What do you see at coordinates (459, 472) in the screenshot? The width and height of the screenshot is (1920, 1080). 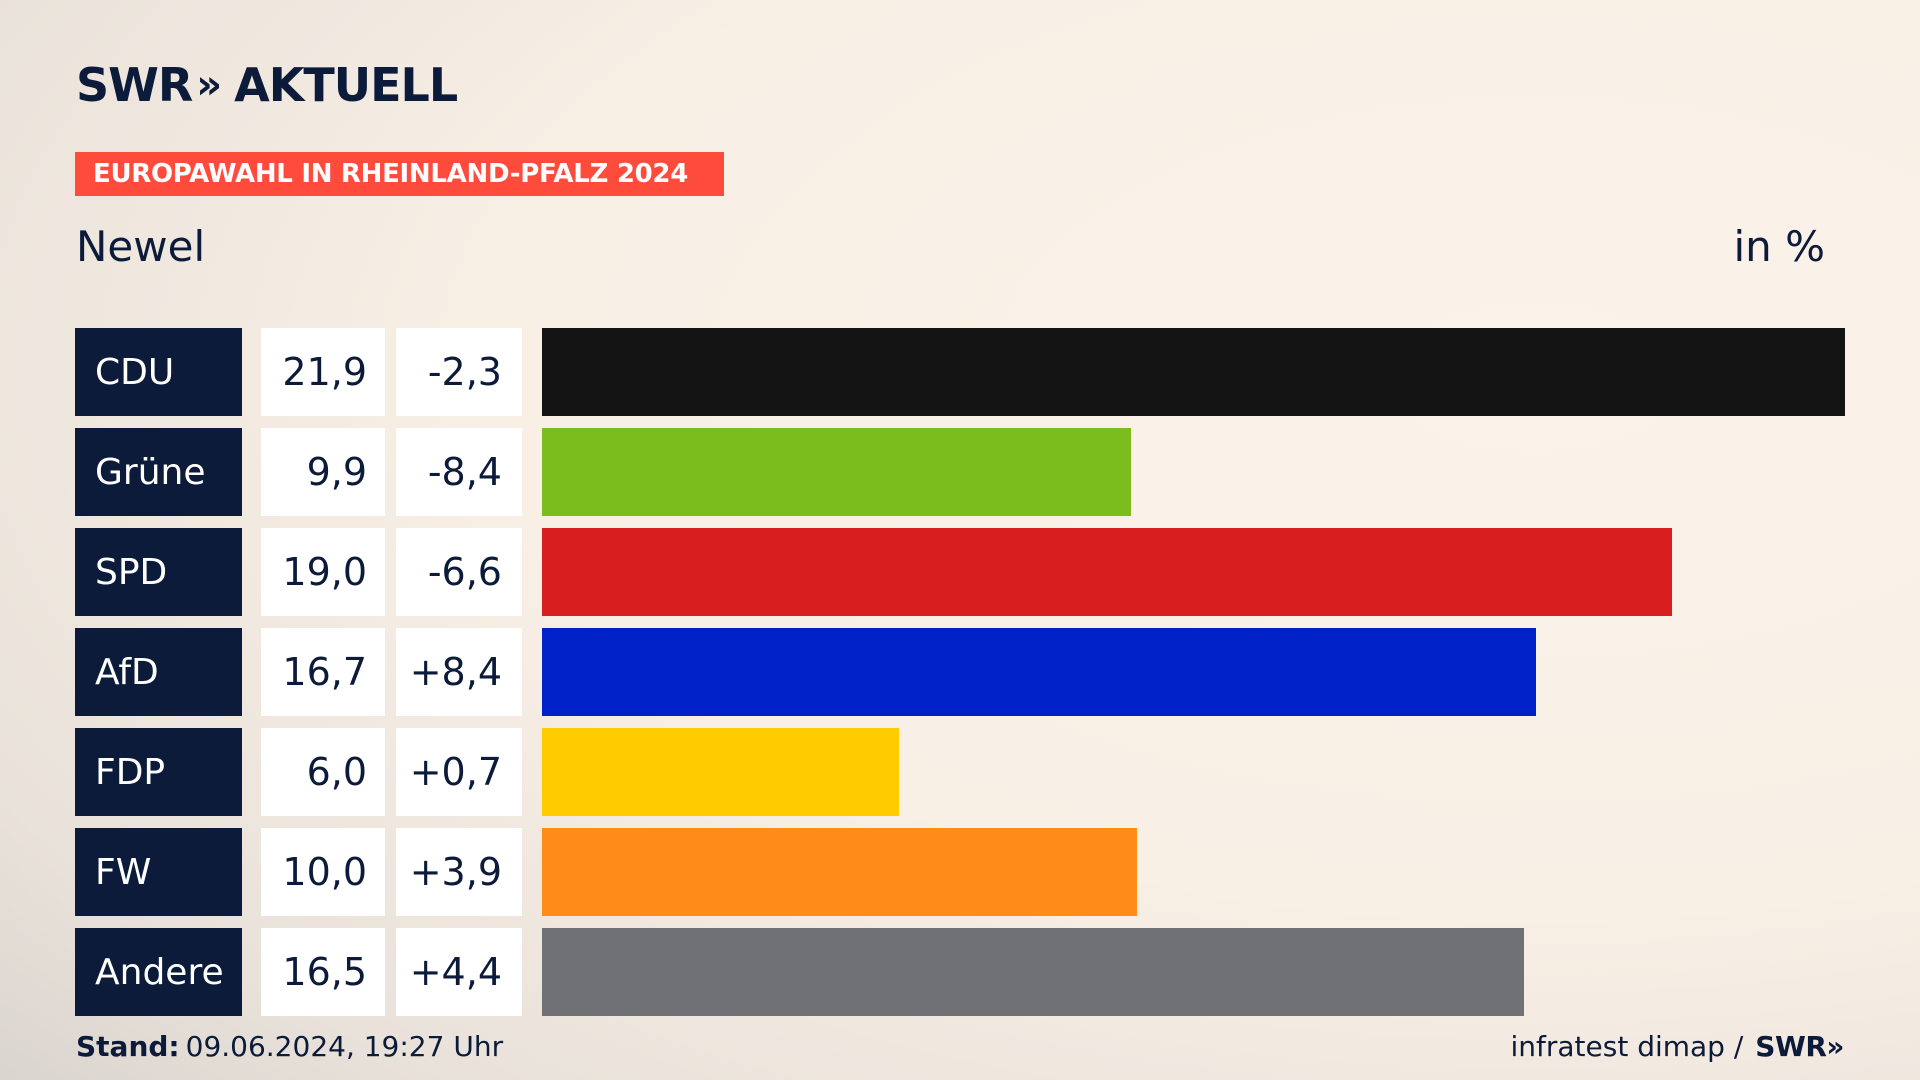 I see `change-label: -8,4` at bounding box center [459, 472].